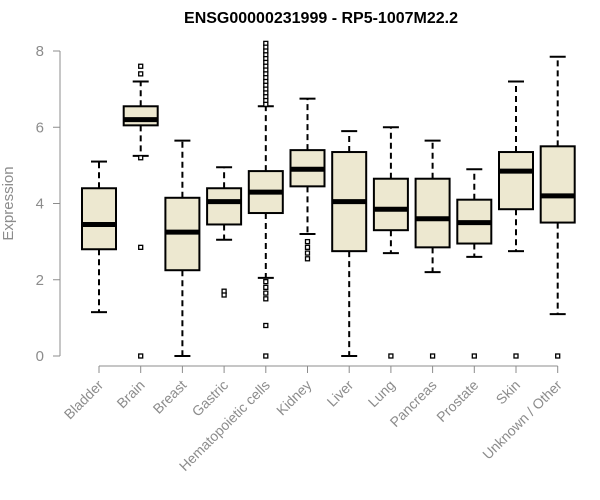  I want to click on x-tick-label: Breast, so click(170, 397).